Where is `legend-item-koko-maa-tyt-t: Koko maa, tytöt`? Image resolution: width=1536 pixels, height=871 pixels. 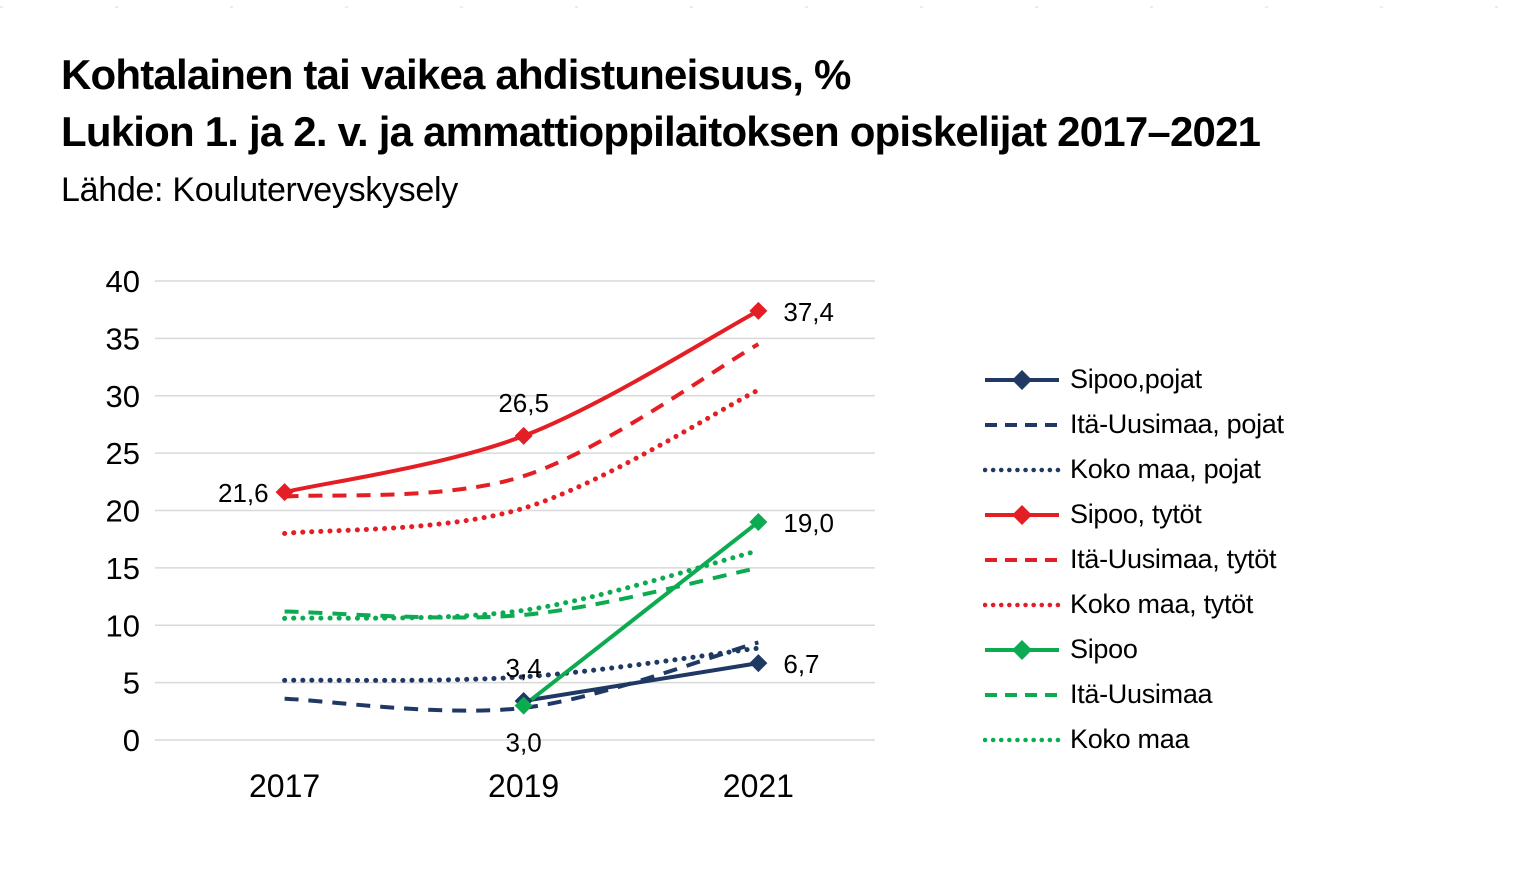
legend-item-koko-maa-tyt-t: Koko maa, tytöt is located at coordinates (1133, 604).